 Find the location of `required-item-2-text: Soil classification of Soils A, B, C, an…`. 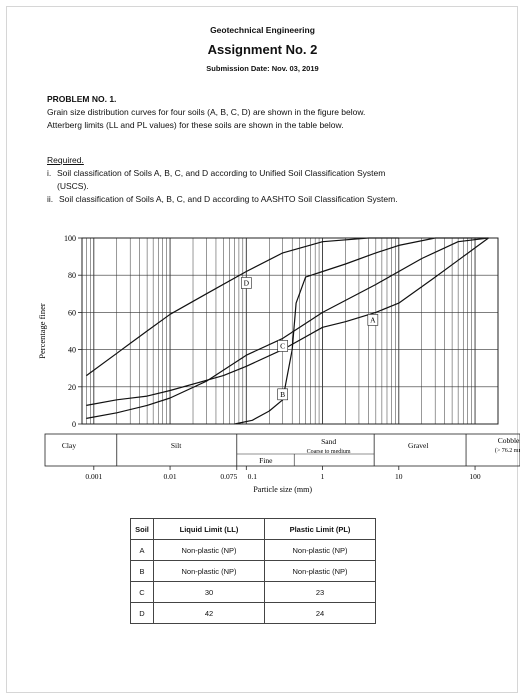

required-item-2-text: Soil classification of Soils A, B, C, an… is located at coordinates (228, 199).